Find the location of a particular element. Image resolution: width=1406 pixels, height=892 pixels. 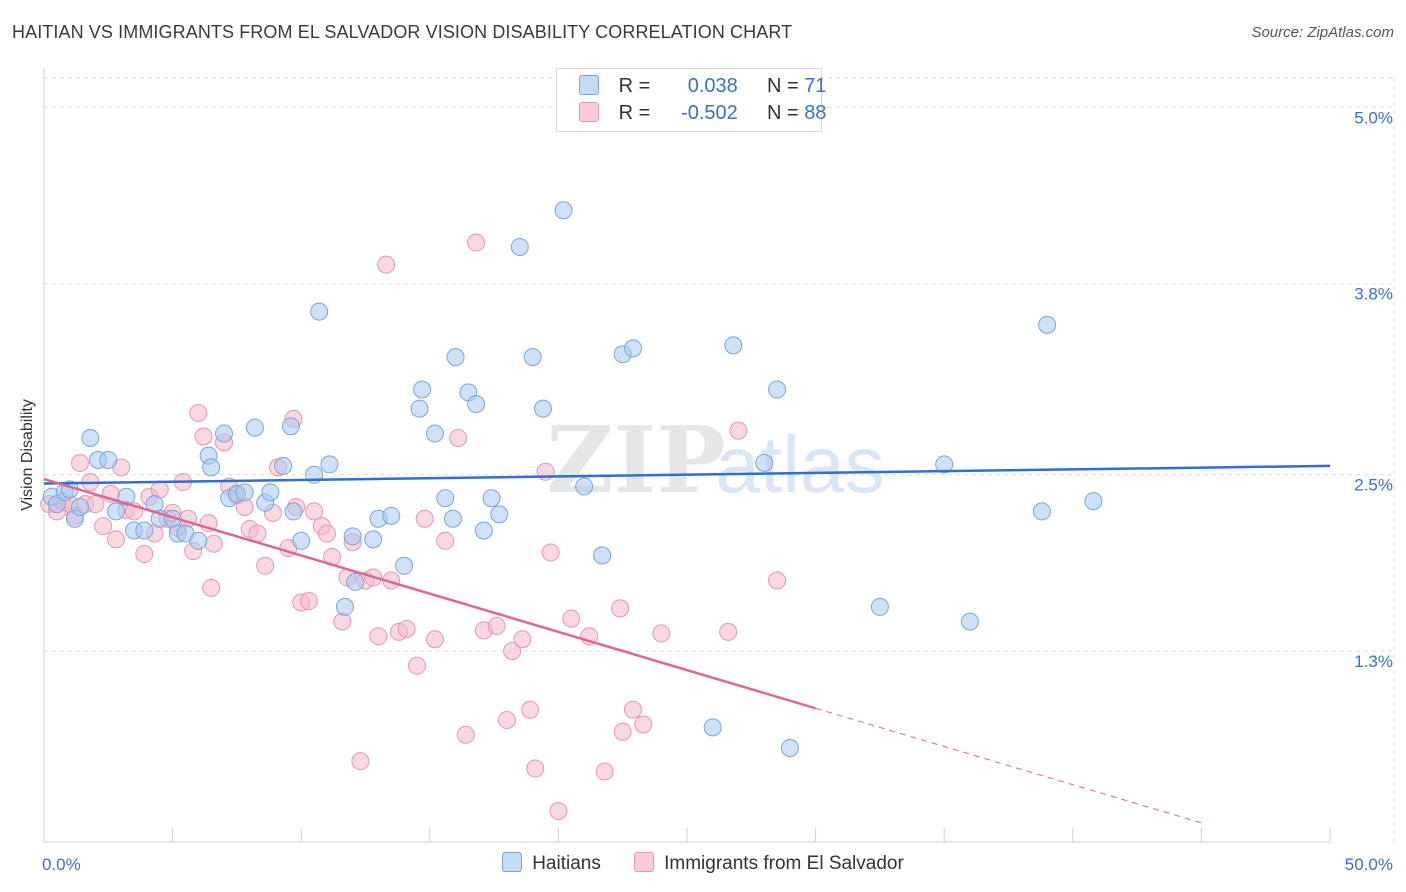

legend-item-haitians: Haitians is located at coordinates (551, 863).